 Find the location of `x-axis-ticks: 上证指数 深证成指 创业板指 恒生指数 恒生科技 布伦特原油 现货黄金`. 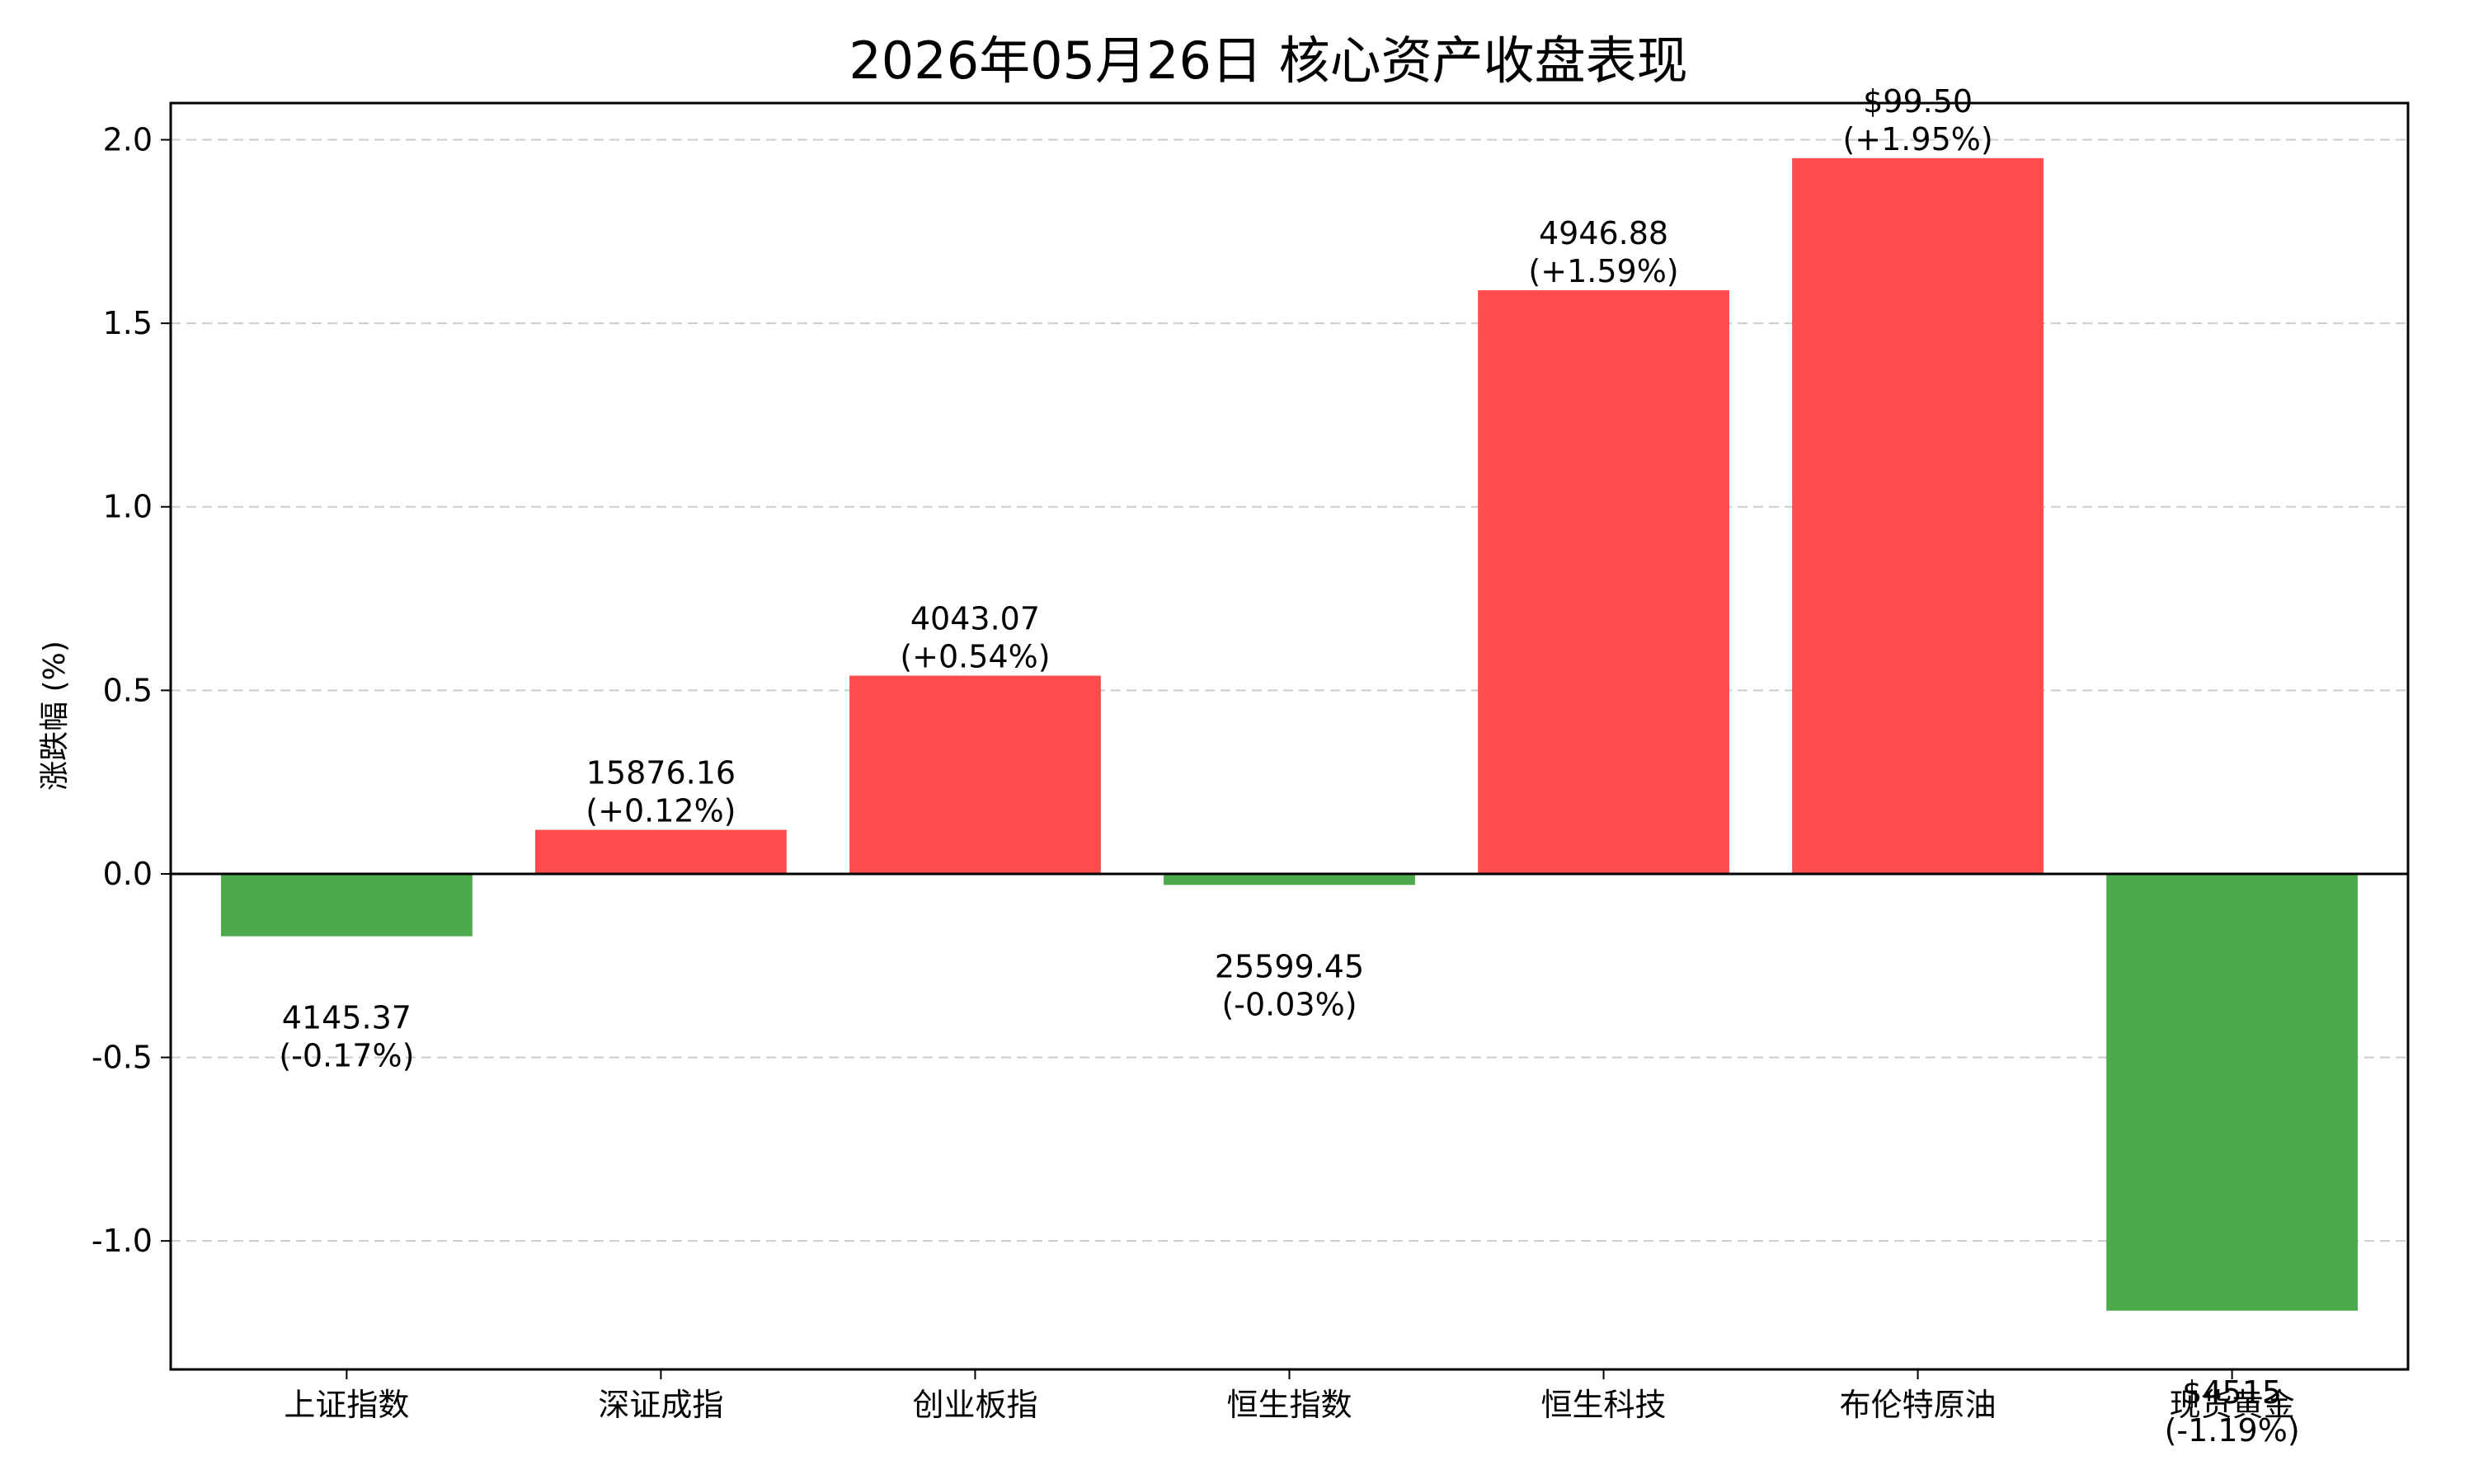

x-axis-ticks: 上证指数 深证成指 创业板指 恒生指数 恒生科技 布伦特原油 现货黄金 is located at coordinates (1289, 1396).